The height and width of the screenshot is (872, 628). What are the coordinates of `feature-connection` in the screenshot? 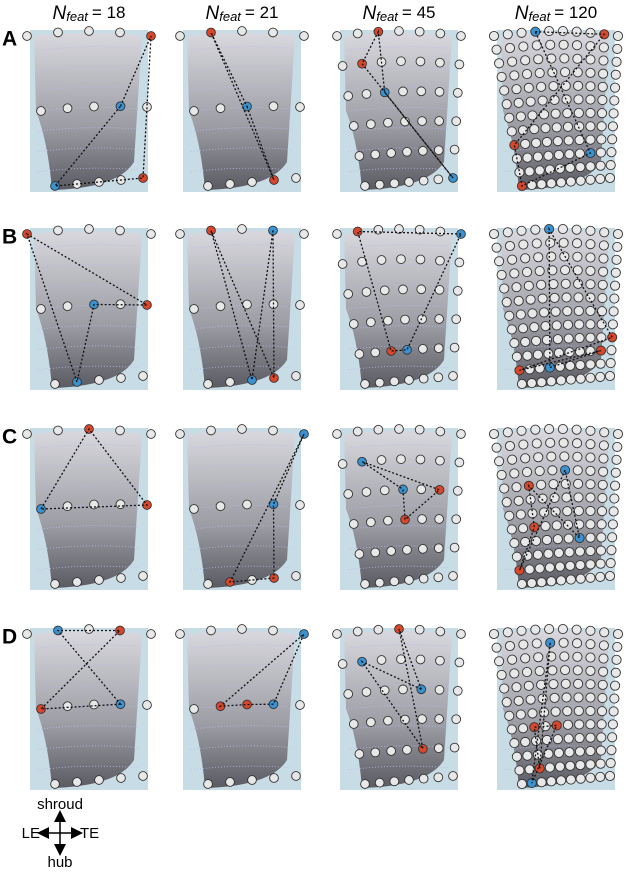 It's located at (566, 299).